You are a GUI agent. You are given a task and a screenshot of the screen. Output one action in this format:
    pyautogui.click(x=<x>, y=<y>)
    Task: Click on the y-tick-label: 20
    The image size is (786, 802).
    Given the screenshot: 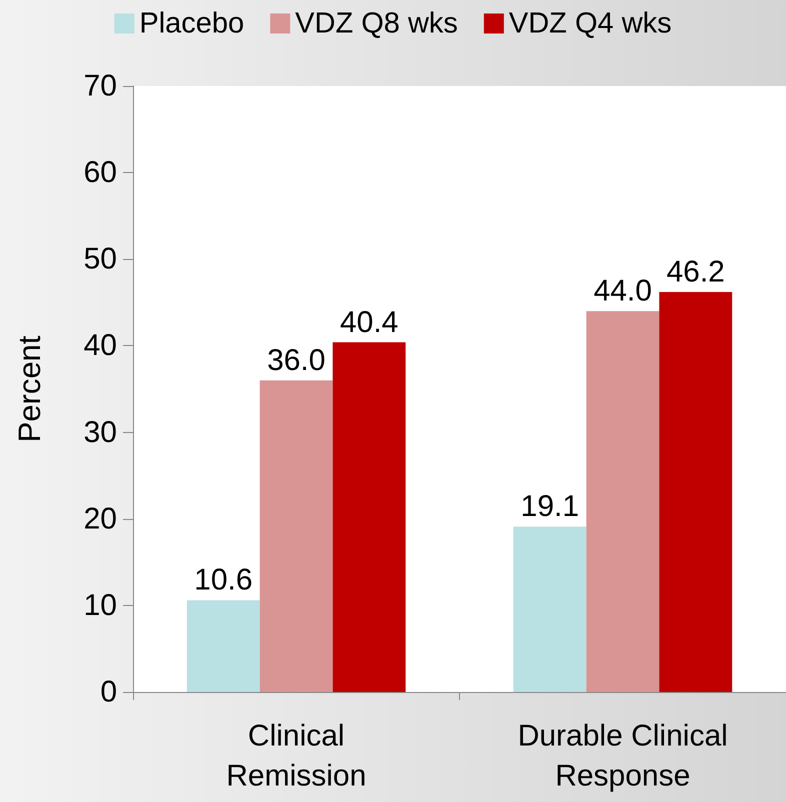 What is the action you would take?
    pyautogui.click(x=100, y=519)
    